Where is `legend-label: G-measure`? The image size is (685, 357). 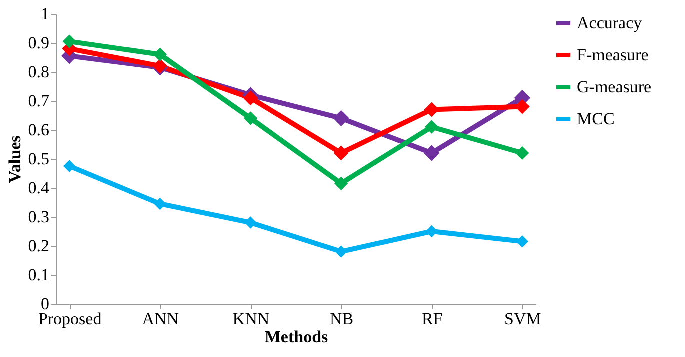 legend-label: G-measure is located at coordinates (614, 87).